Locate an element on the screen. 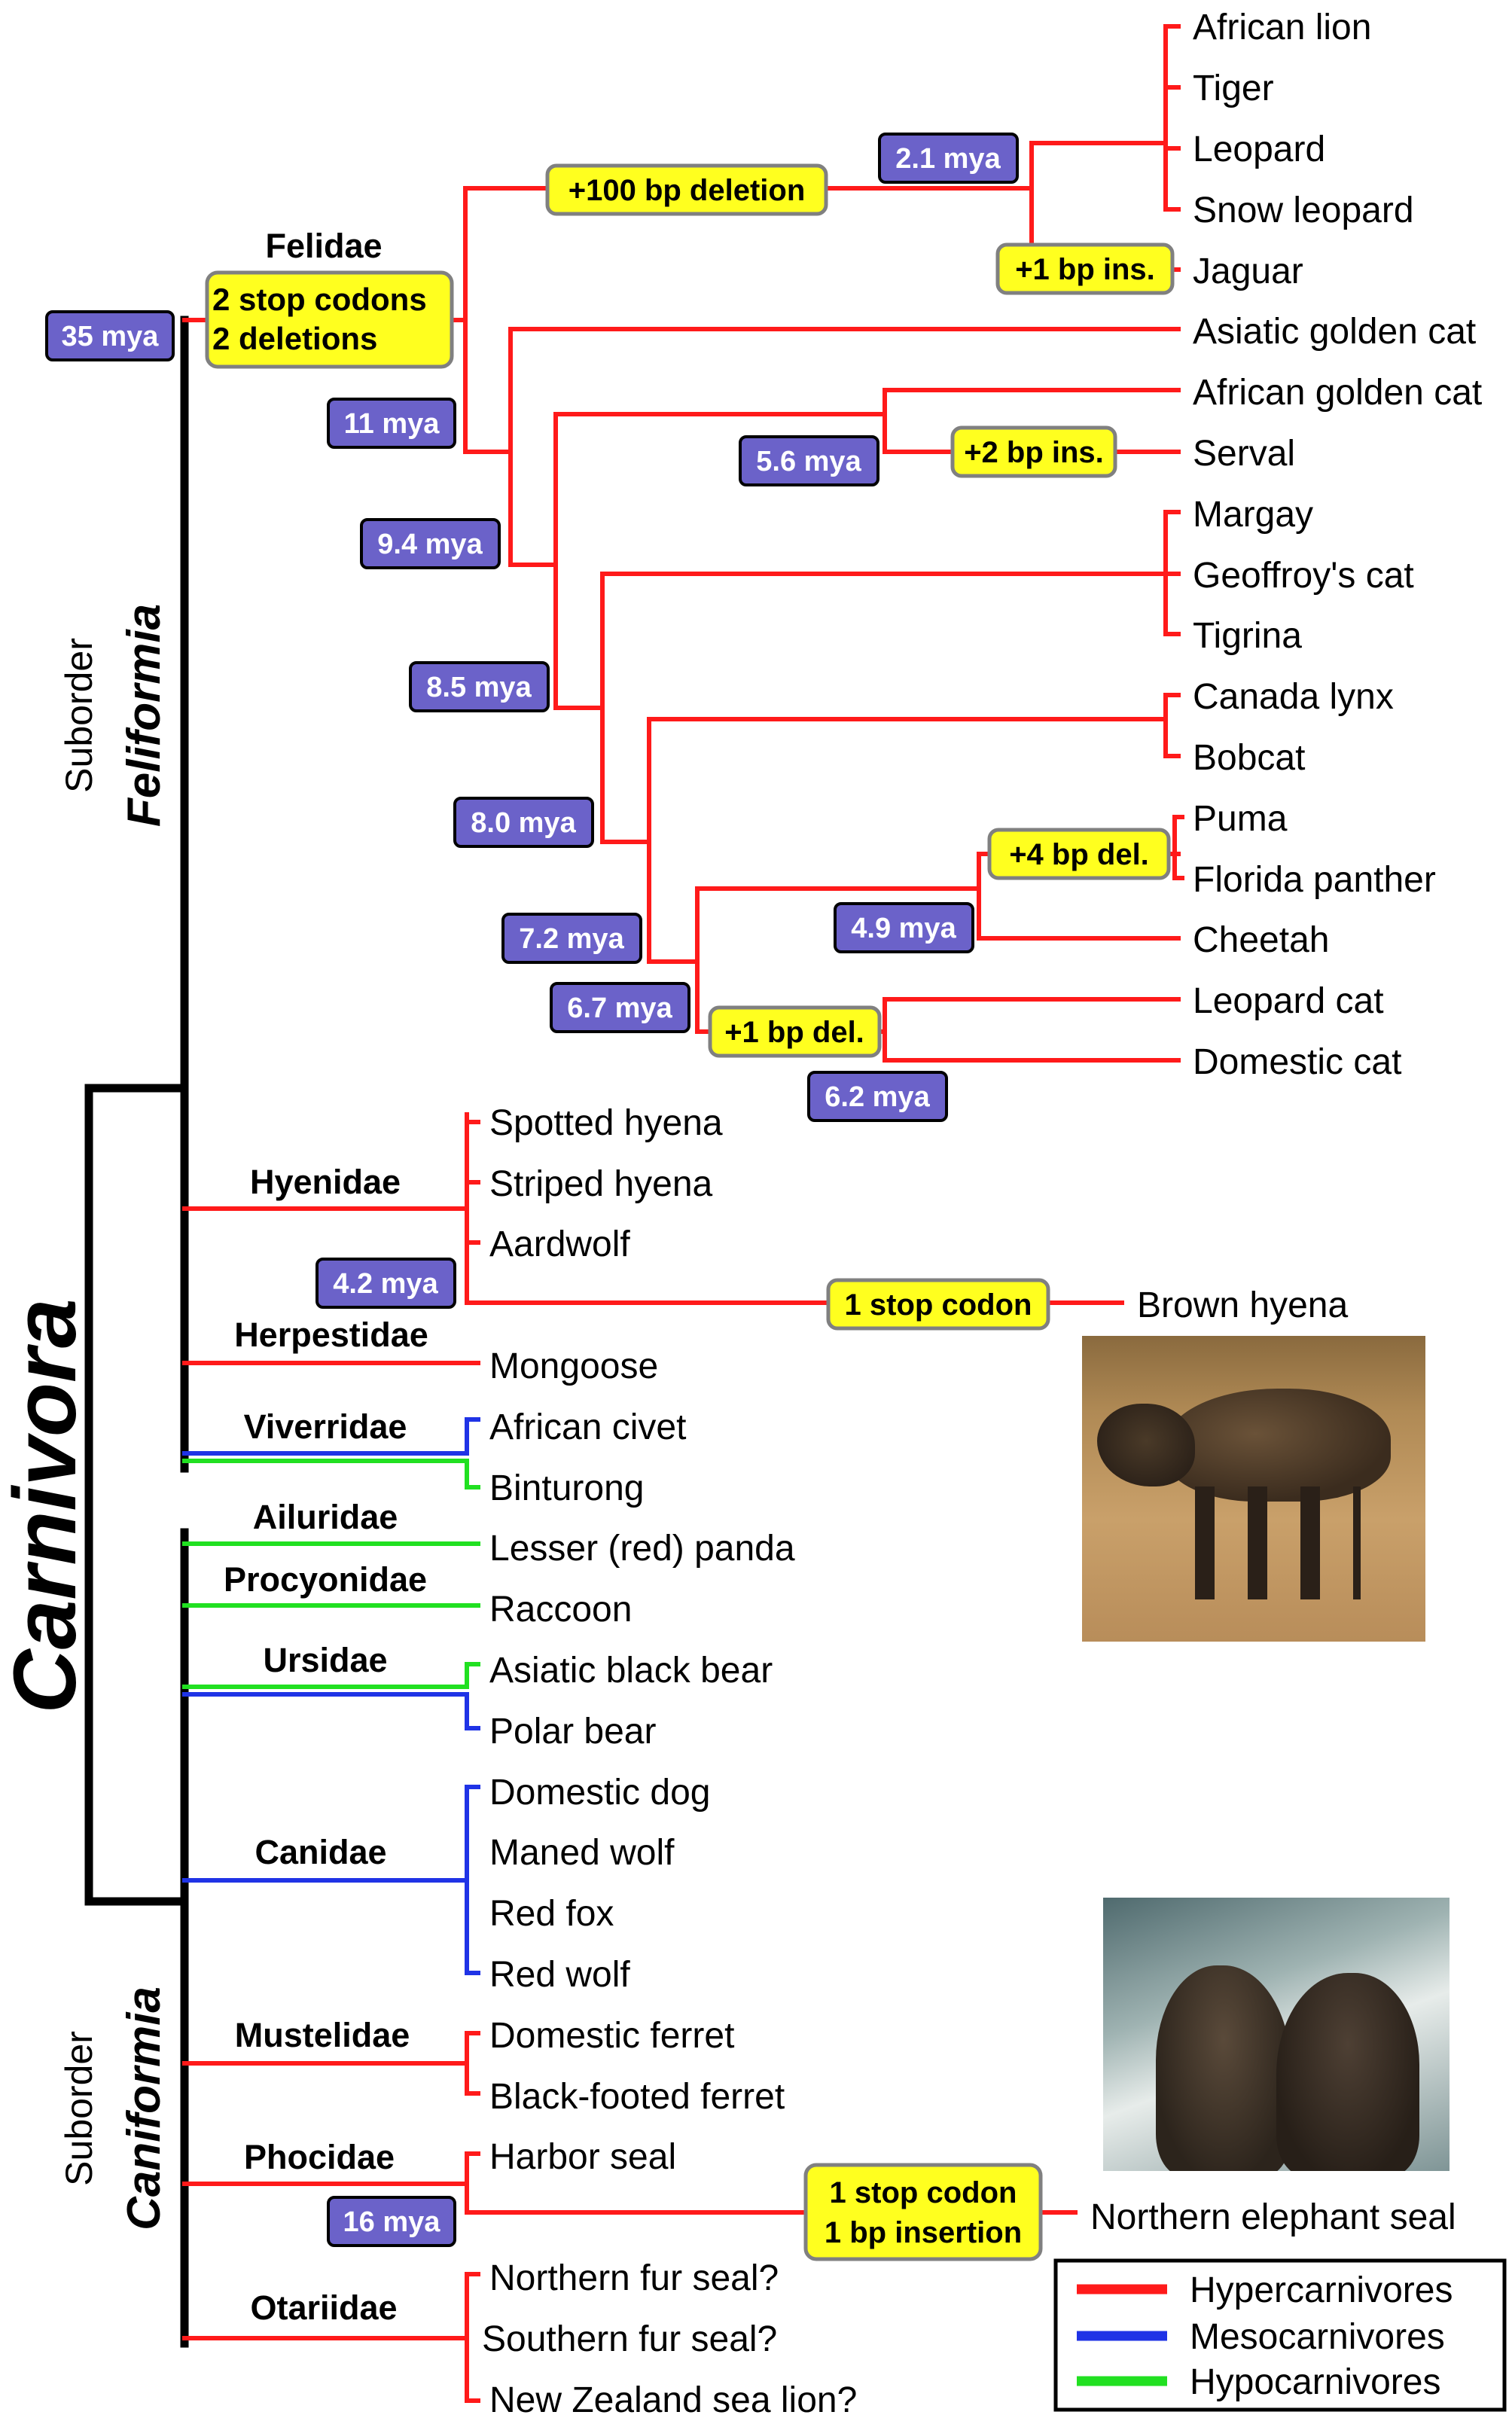 This screenshot has width=1512, height=2421. event-seal-1bp-insertion: 1 bp insertion is located at coordinates (924, 2232).